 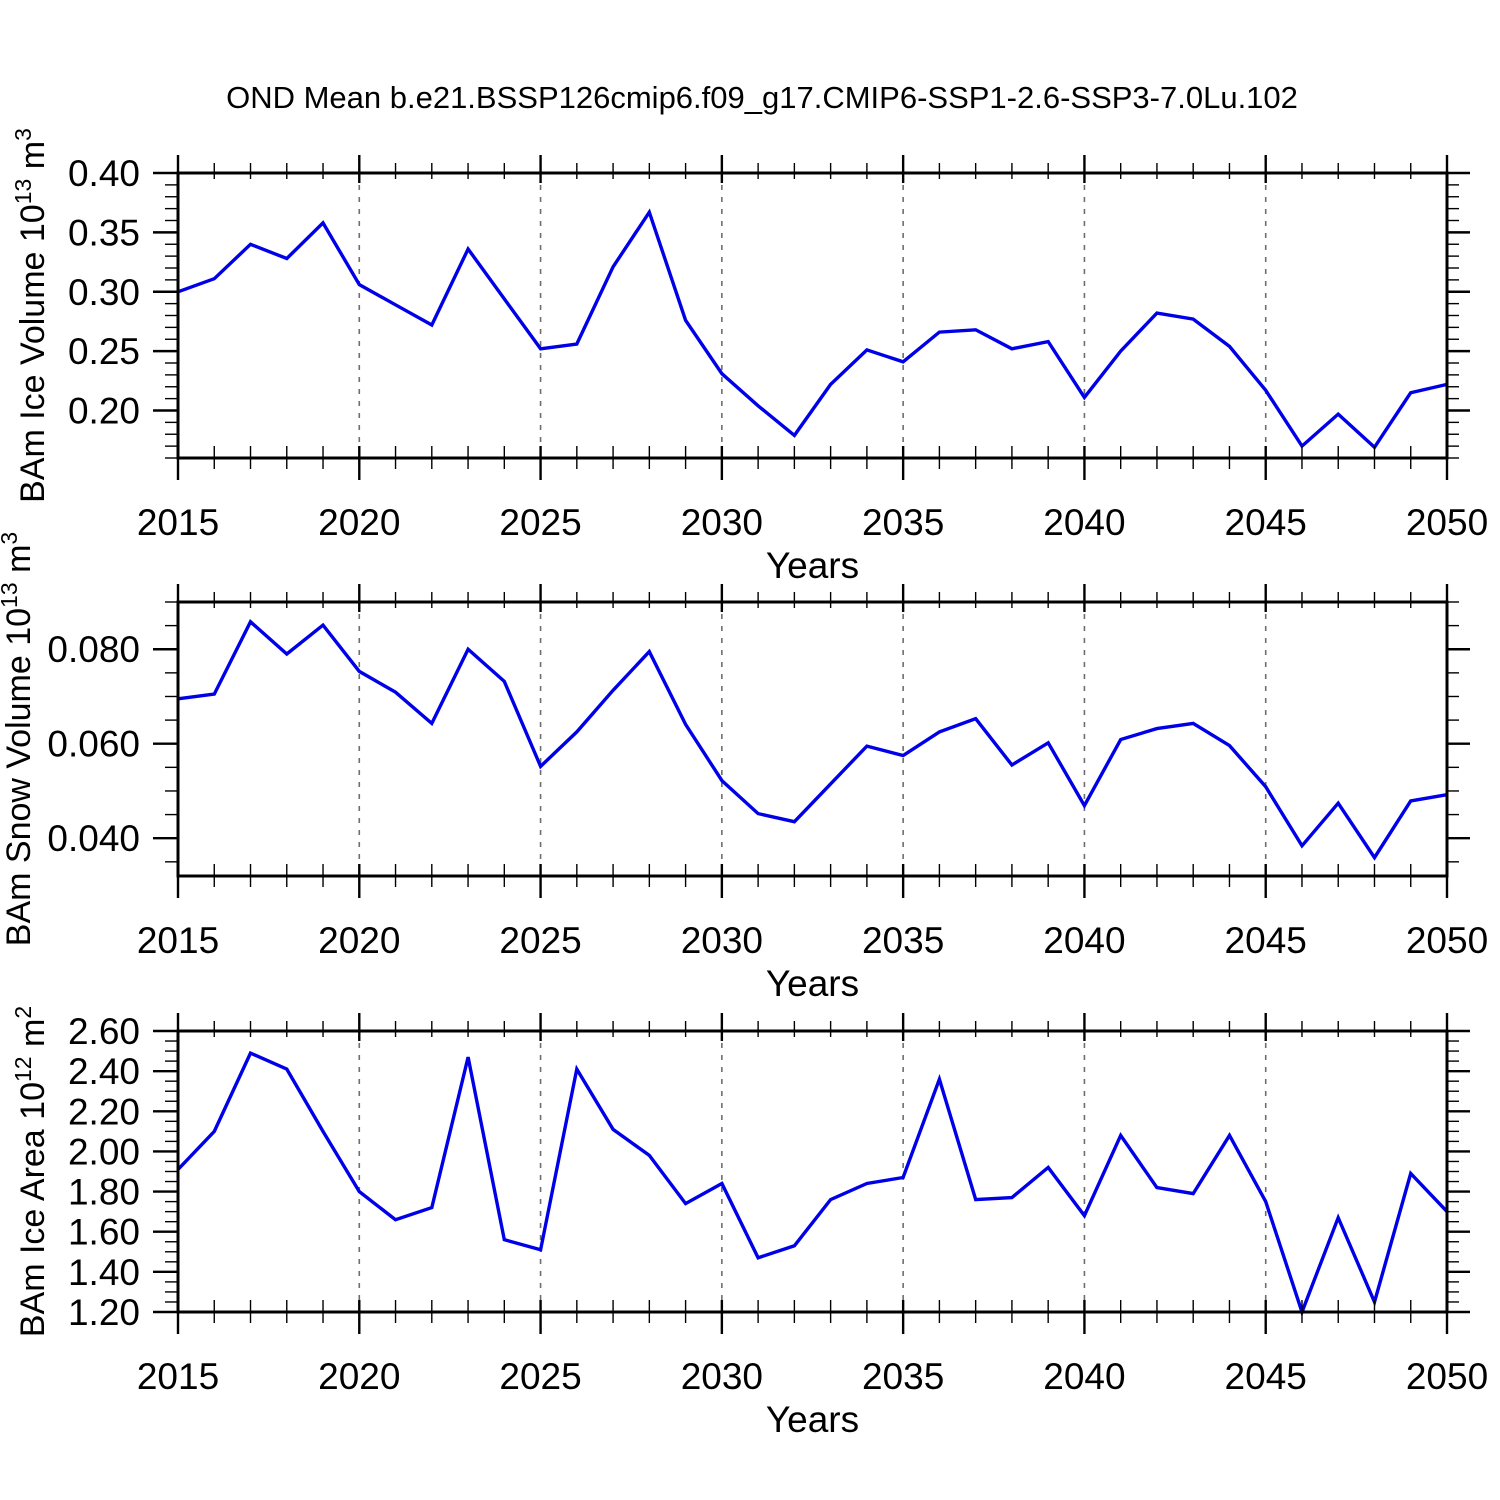 What do you see at coordinates (104, 1151) in the screenshot?
I see `y-tick-label: 2.00` at bounding box center [104, 1151].